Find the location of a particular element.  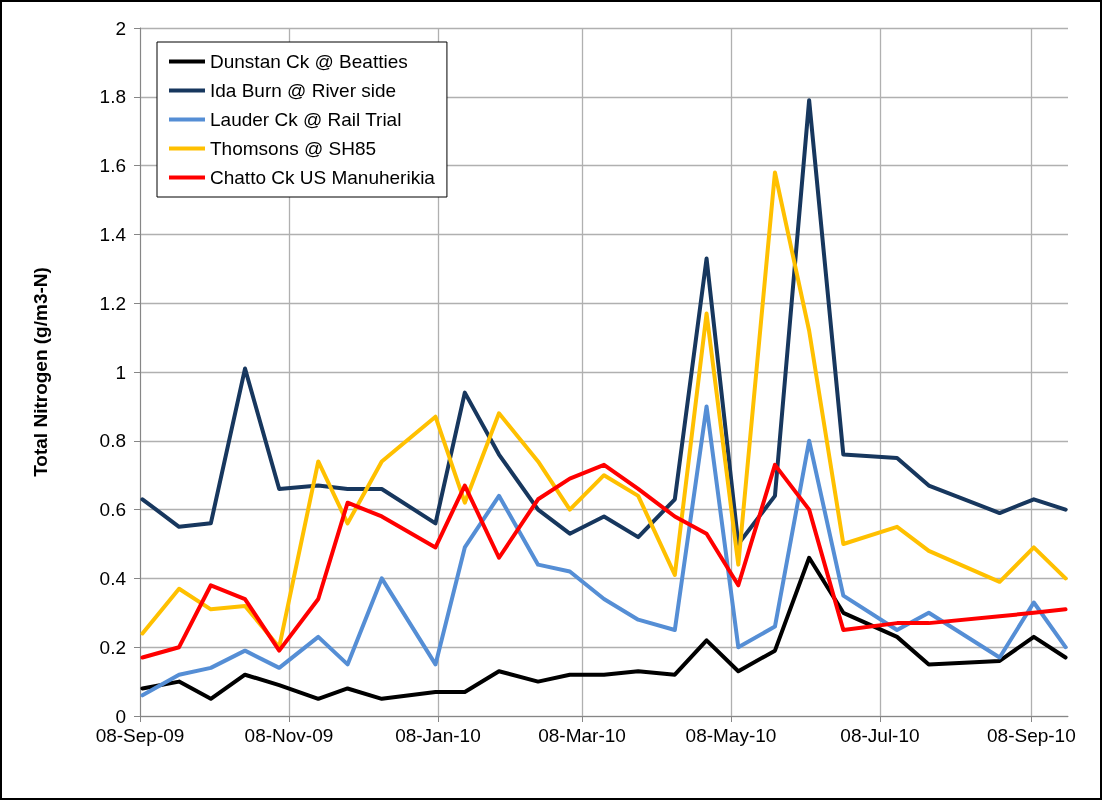

legend-label: Chatto Ck US Manuherikia is located at coordinates (323, 177).